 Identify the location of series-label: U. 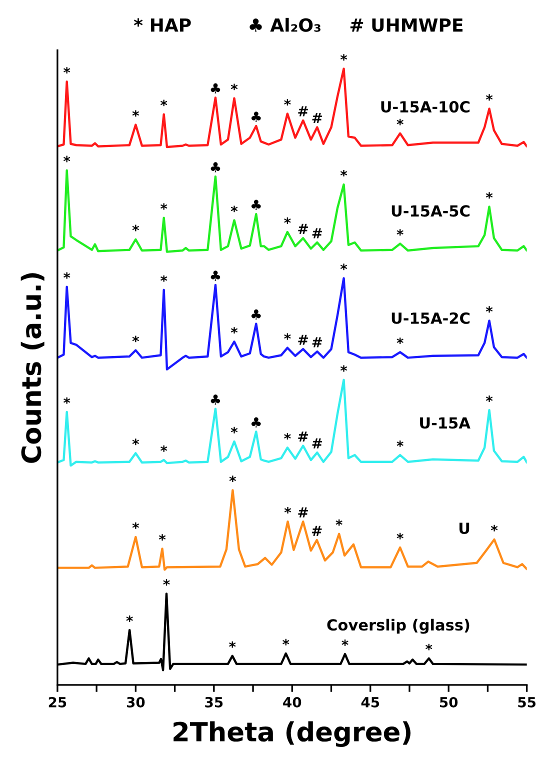
(464, 528).